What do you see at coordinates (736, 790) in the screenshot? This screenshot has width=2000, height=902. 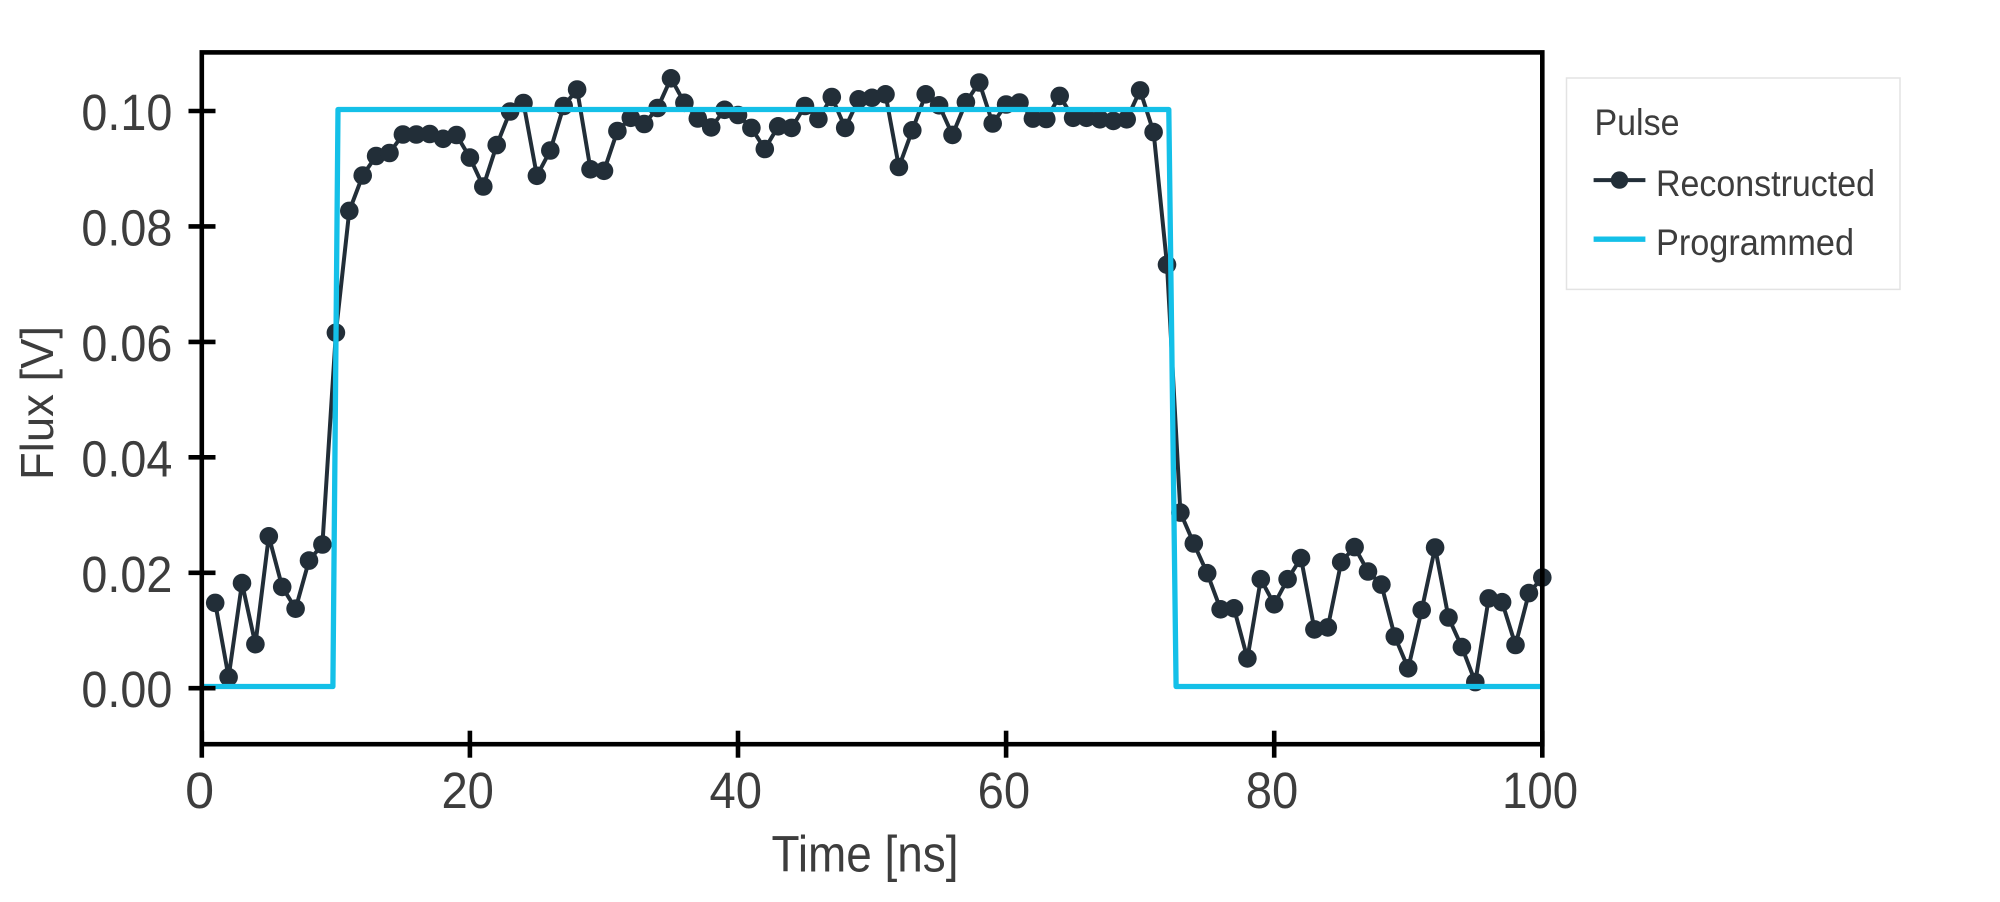 I see `svg-text: 40` at bounding box center [736, 790].